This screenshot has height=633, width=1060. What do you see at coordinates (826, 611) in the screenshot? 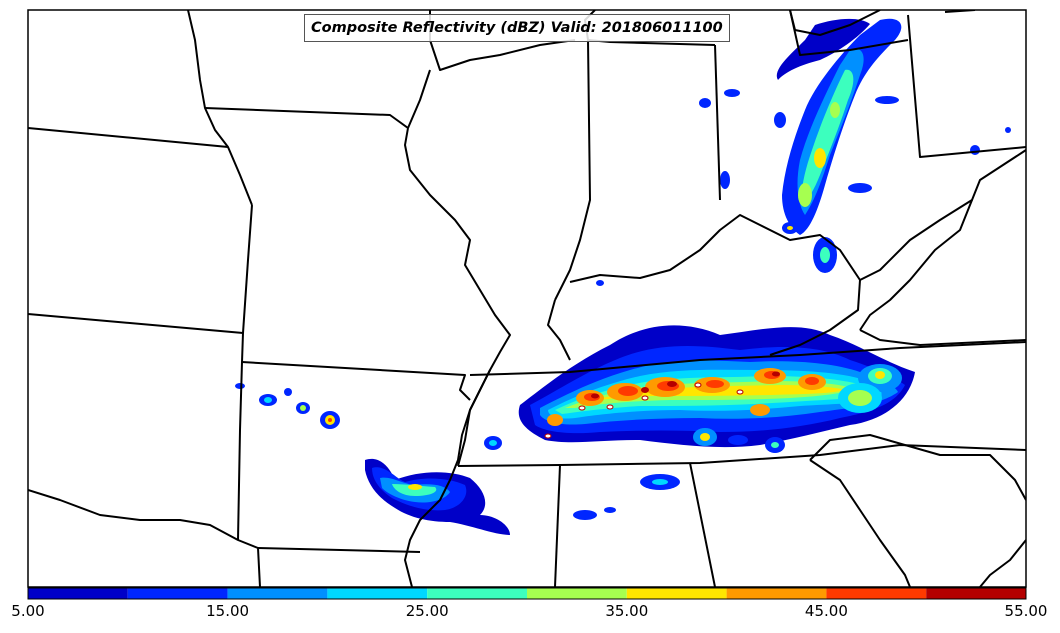
I see `colorbar-tick-label: 45.00` at bounding box center [826, 611].